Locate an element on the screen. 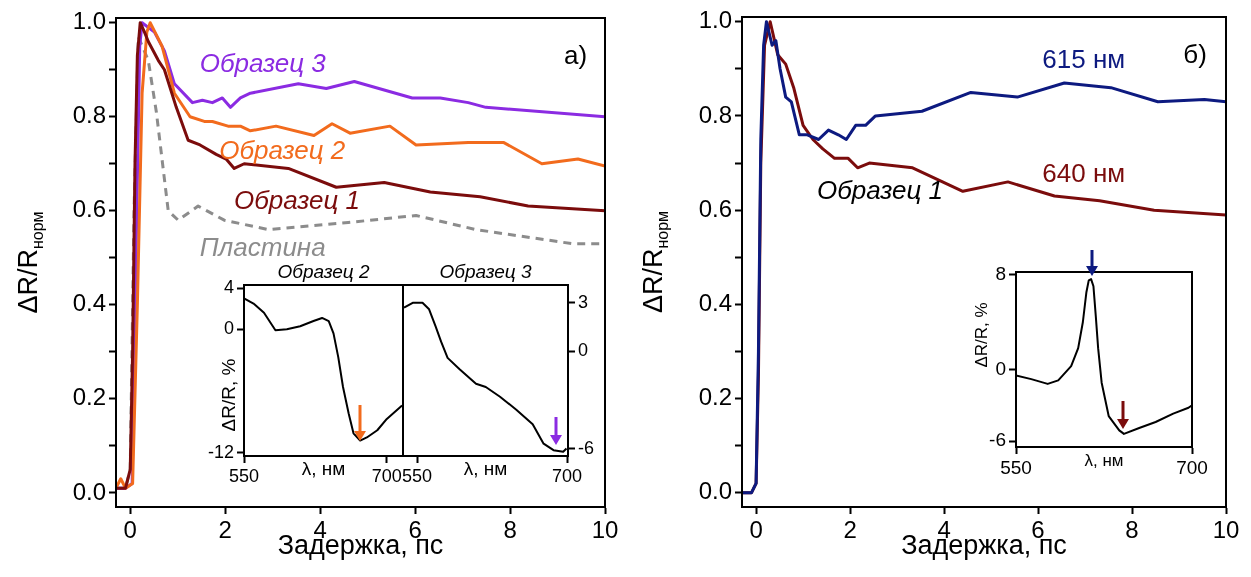  y2-tick-label: 3 is located at coordinates (583, 301).